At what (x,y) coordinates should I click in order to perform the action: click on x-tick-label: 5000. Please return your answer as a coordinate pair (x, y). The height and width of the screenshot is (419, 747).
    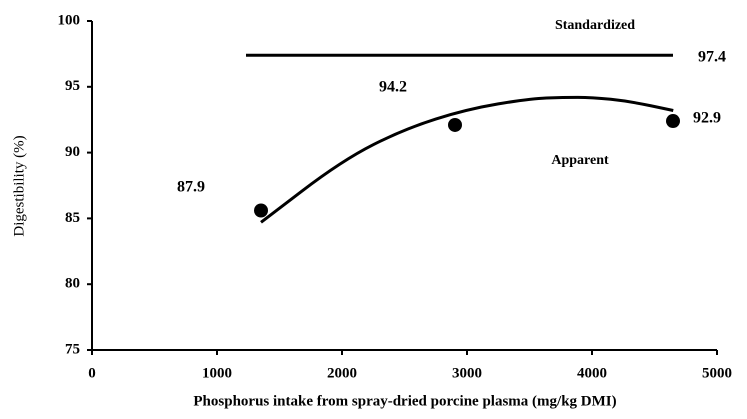
    Looking at the image, I should click on (717, 373).